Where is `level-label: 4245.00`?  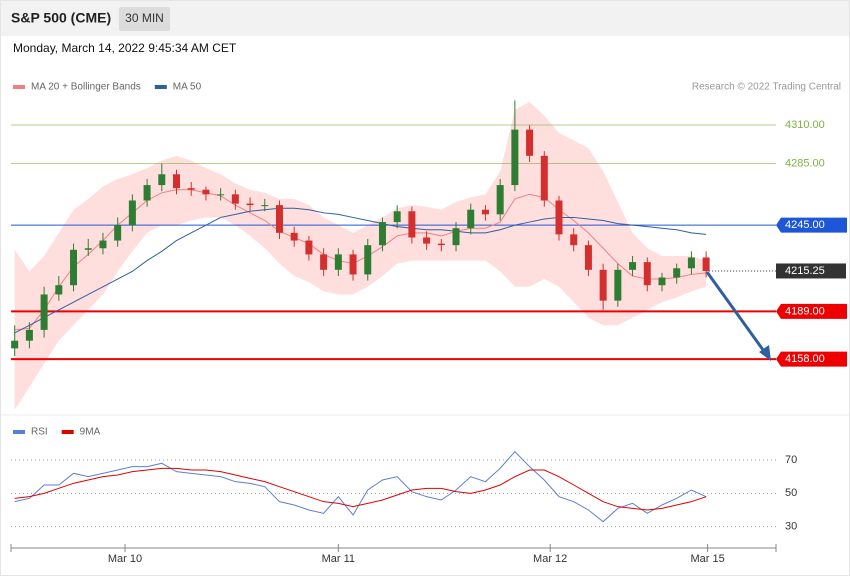 level-label: 4245.00 is located at coordinates (805, 225).